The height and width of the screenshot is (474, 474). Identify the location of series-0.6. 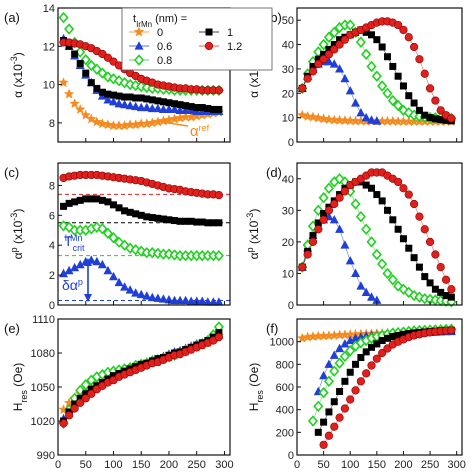
(141, 280).